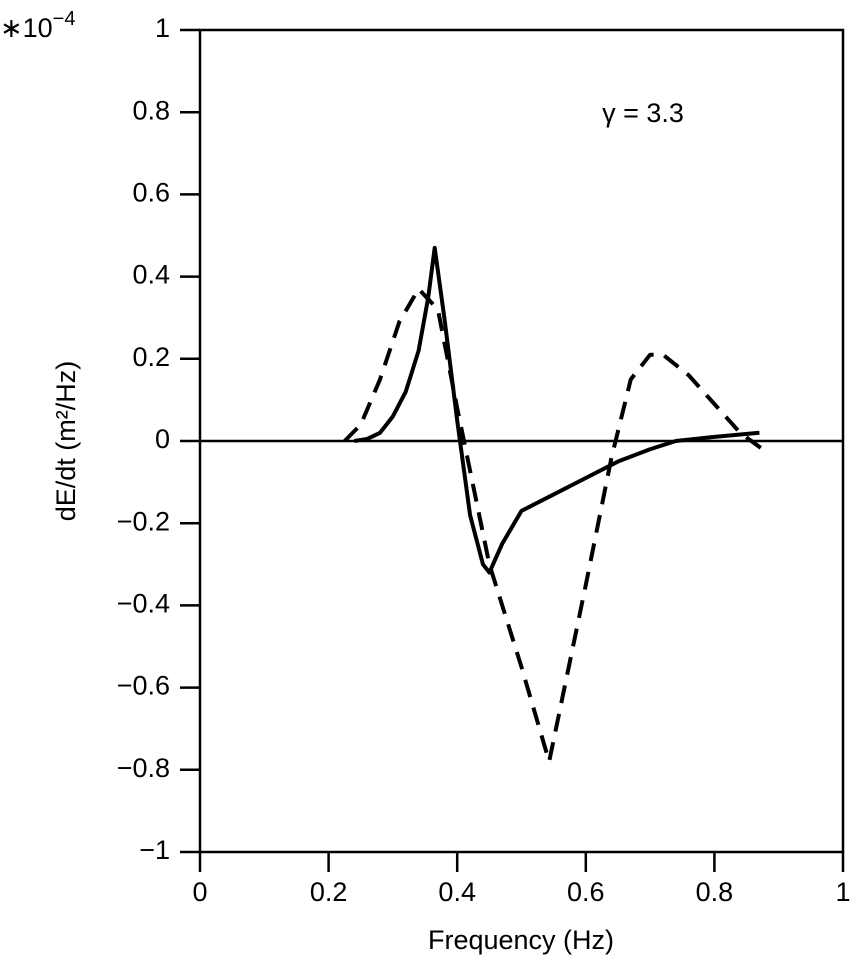 The height and width of the screenshot is (961, 855). What do you see at coordinates (26, 28) in the screenshot?
I see `multiplier-base: ∗10` at bounding box center [26, 28].